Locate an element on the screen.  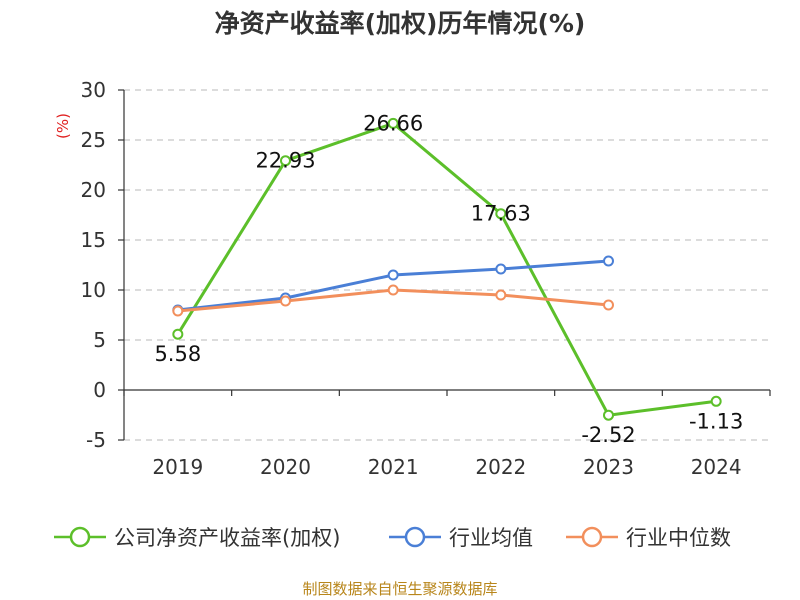
y-tick-label: 20 is located at coordinates (93, 190).